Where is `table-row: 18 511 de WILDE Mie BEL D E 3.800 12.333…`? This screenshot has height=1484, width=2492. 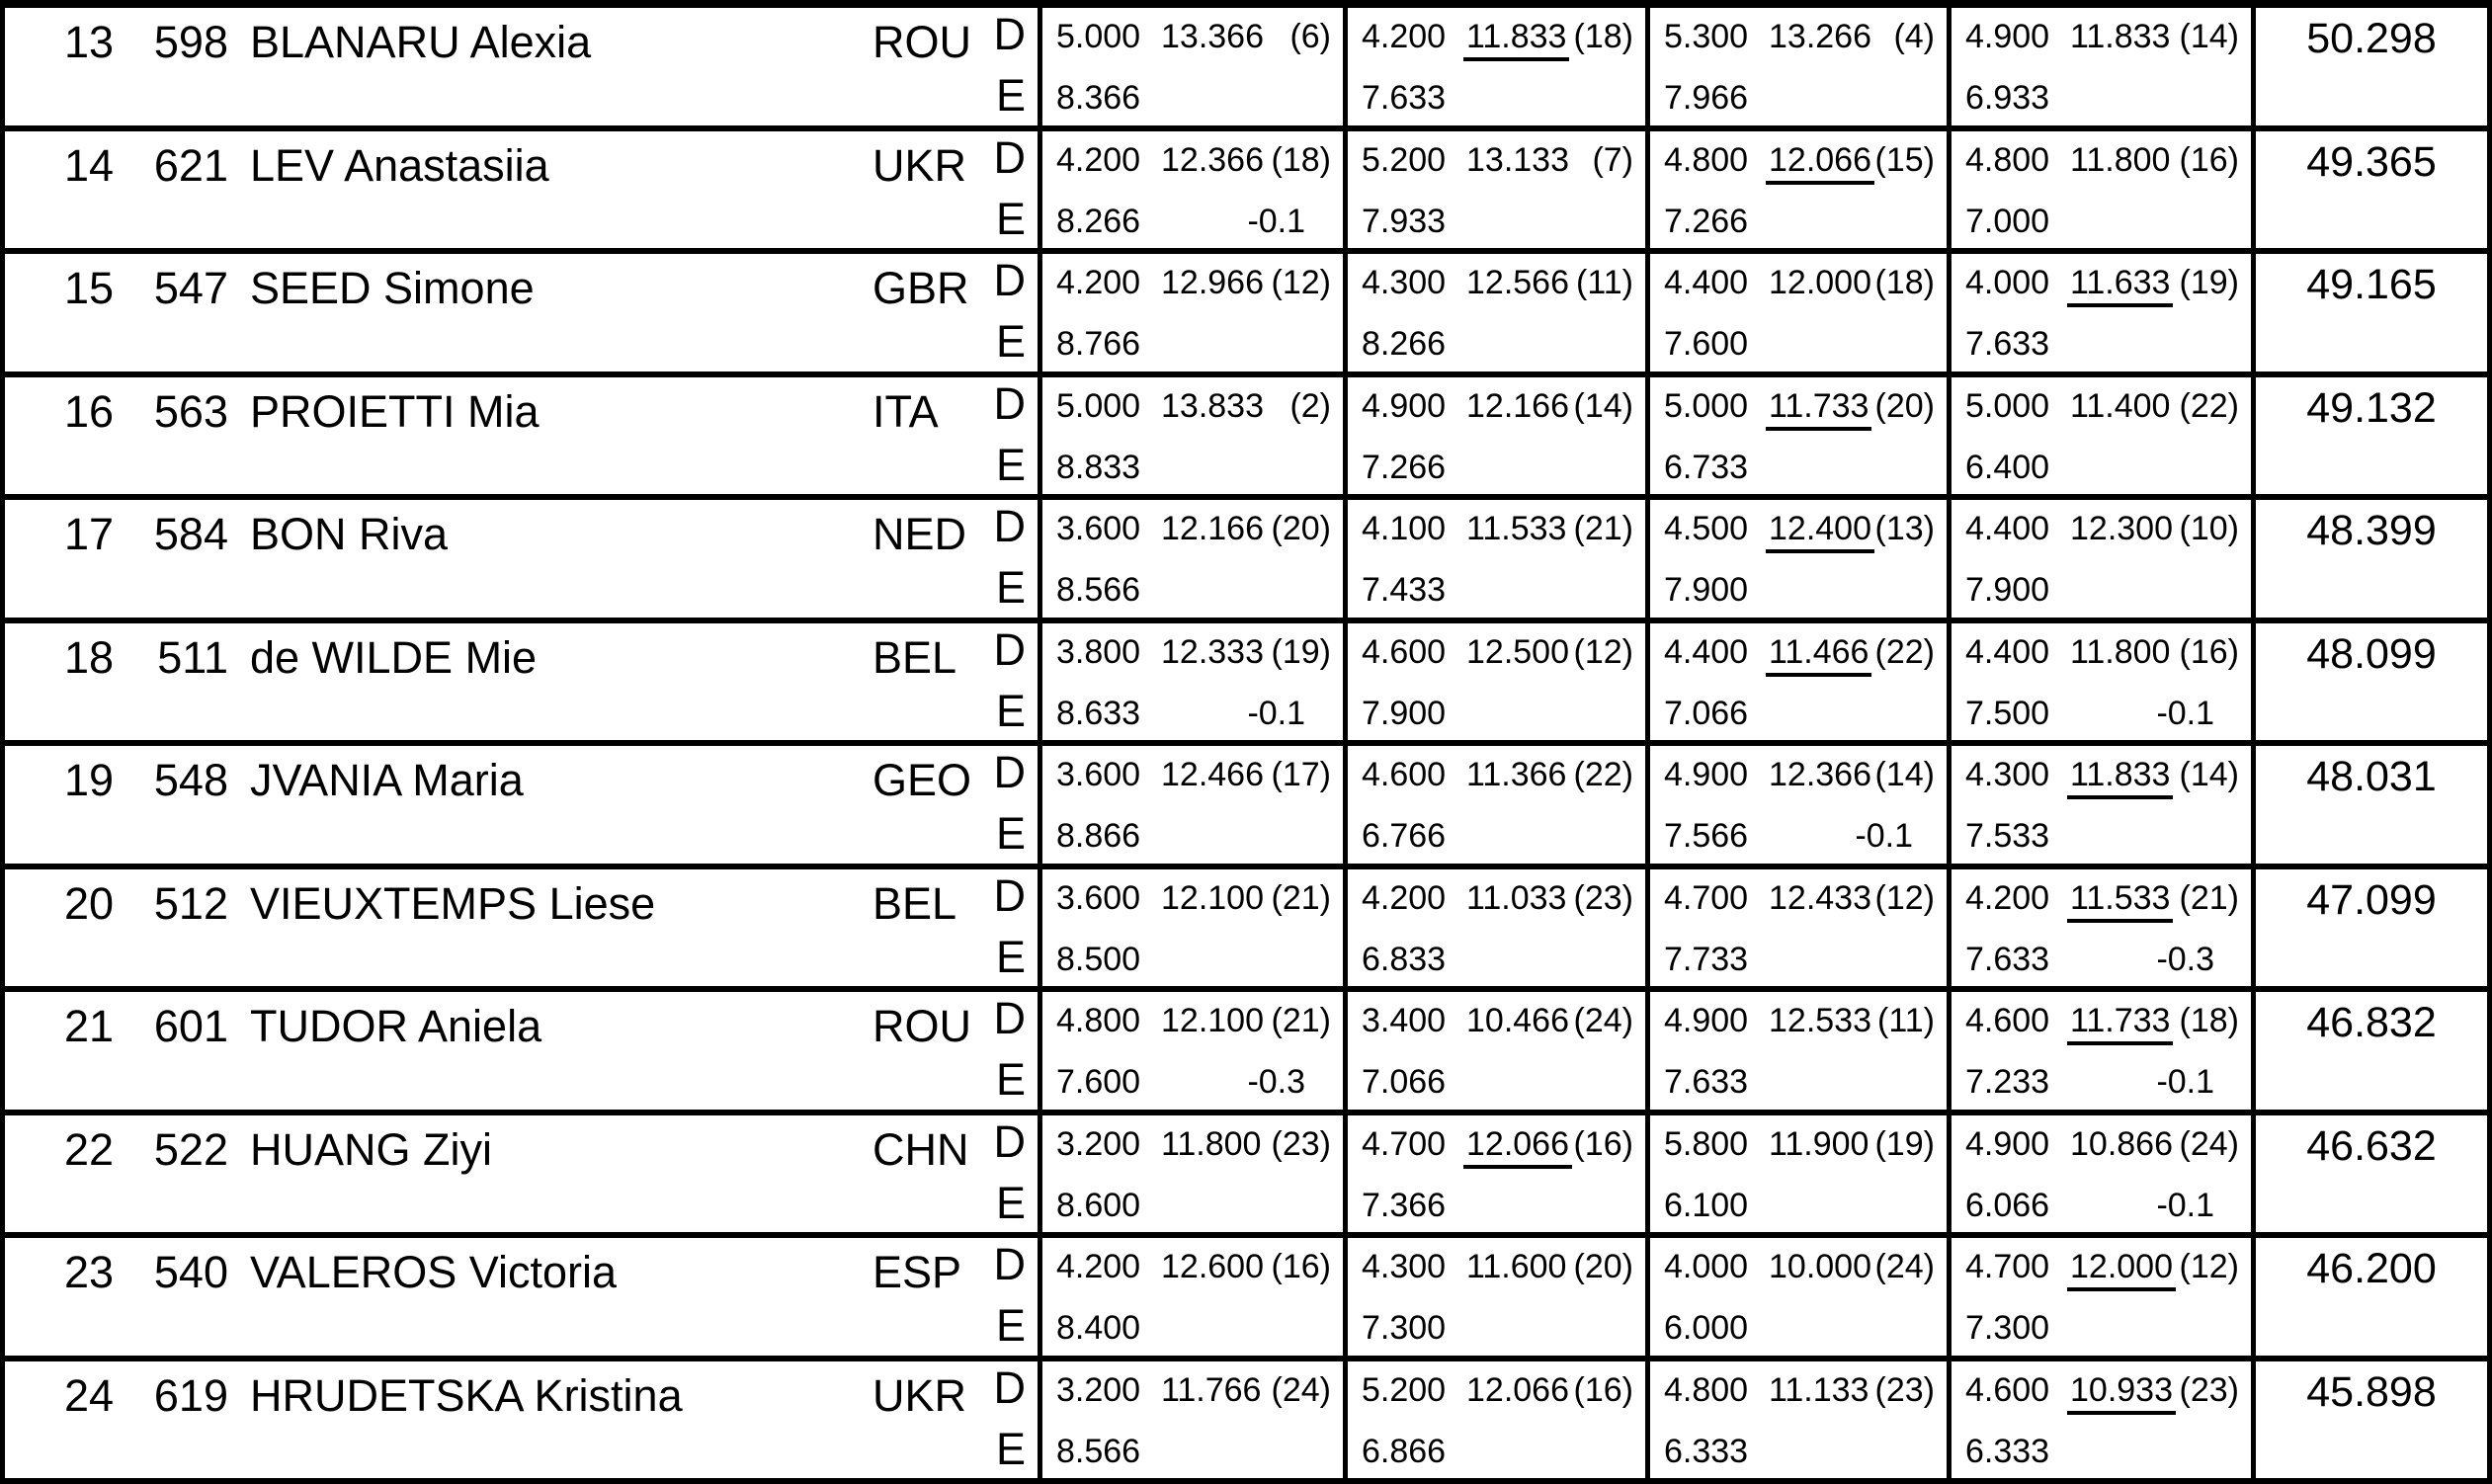
table-row: 18 511 de WILDE Mie BEL D E 3.800 12.333… is located at coordinates (1246, 684).